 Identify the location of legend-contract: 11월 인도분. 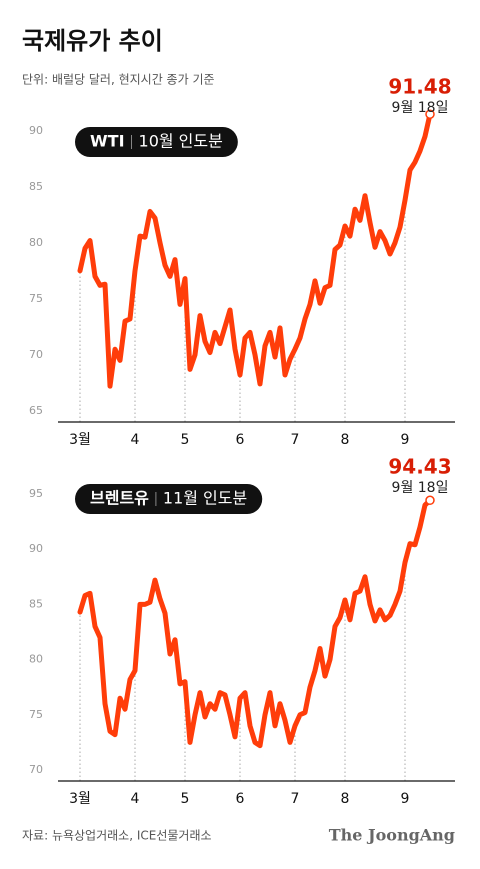
(205, 498).